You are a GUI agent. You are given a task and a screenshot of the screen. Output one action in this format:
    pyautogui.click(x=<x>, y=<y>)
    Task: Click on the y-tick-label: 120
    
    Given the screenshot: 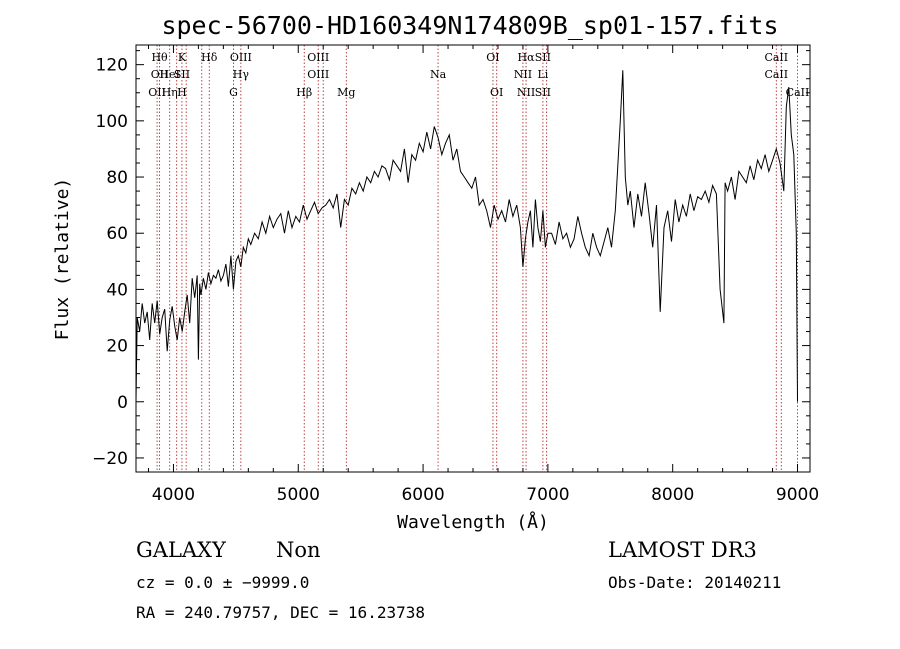 What is the action you would take?
    pyautogui.click(x=112, y=66)
    